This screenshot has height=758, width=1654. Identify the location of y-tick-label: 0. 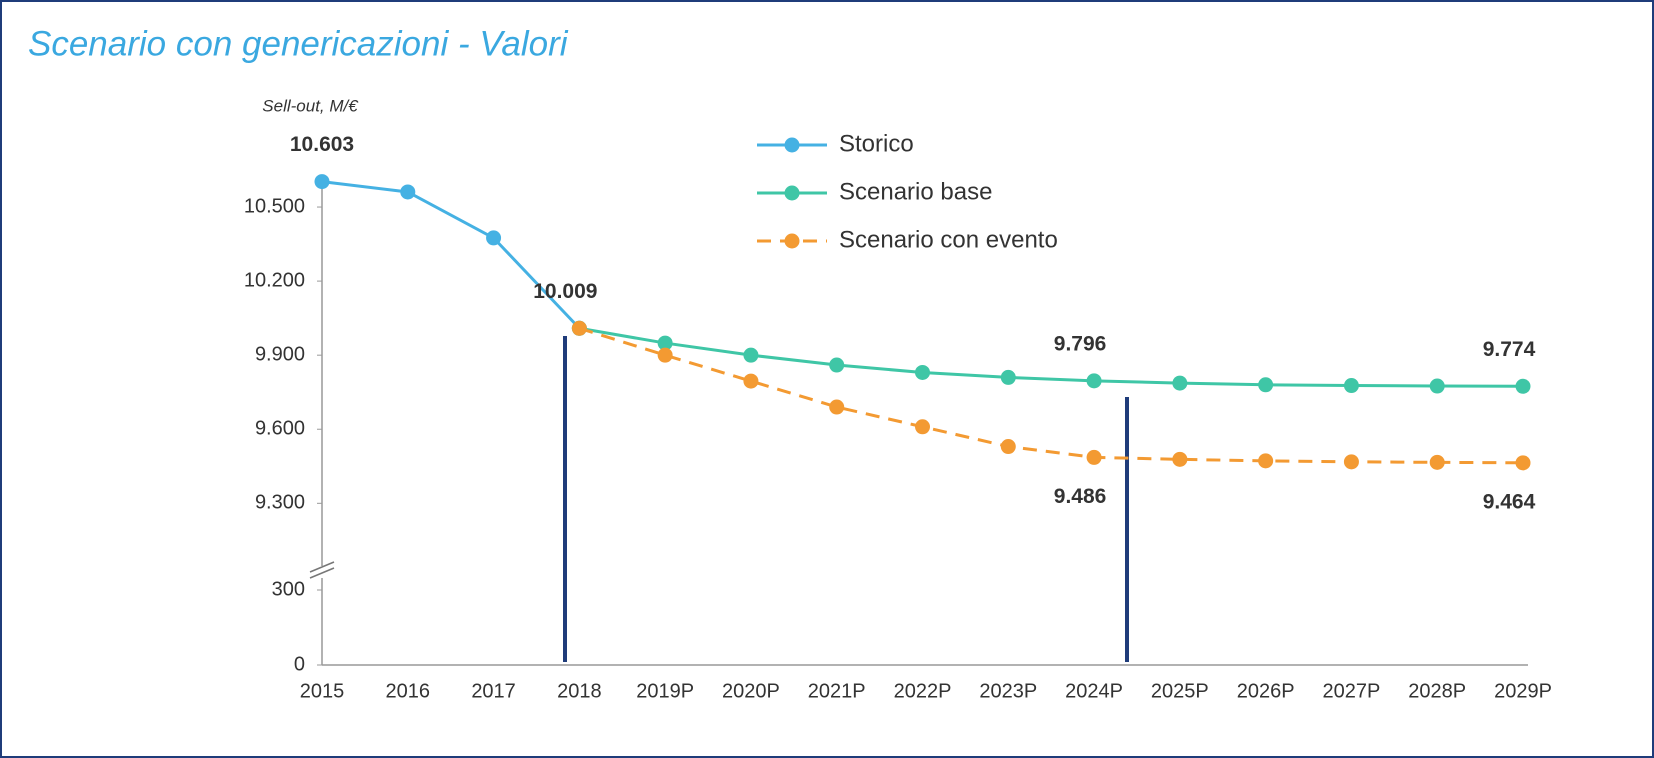
(299, 664).